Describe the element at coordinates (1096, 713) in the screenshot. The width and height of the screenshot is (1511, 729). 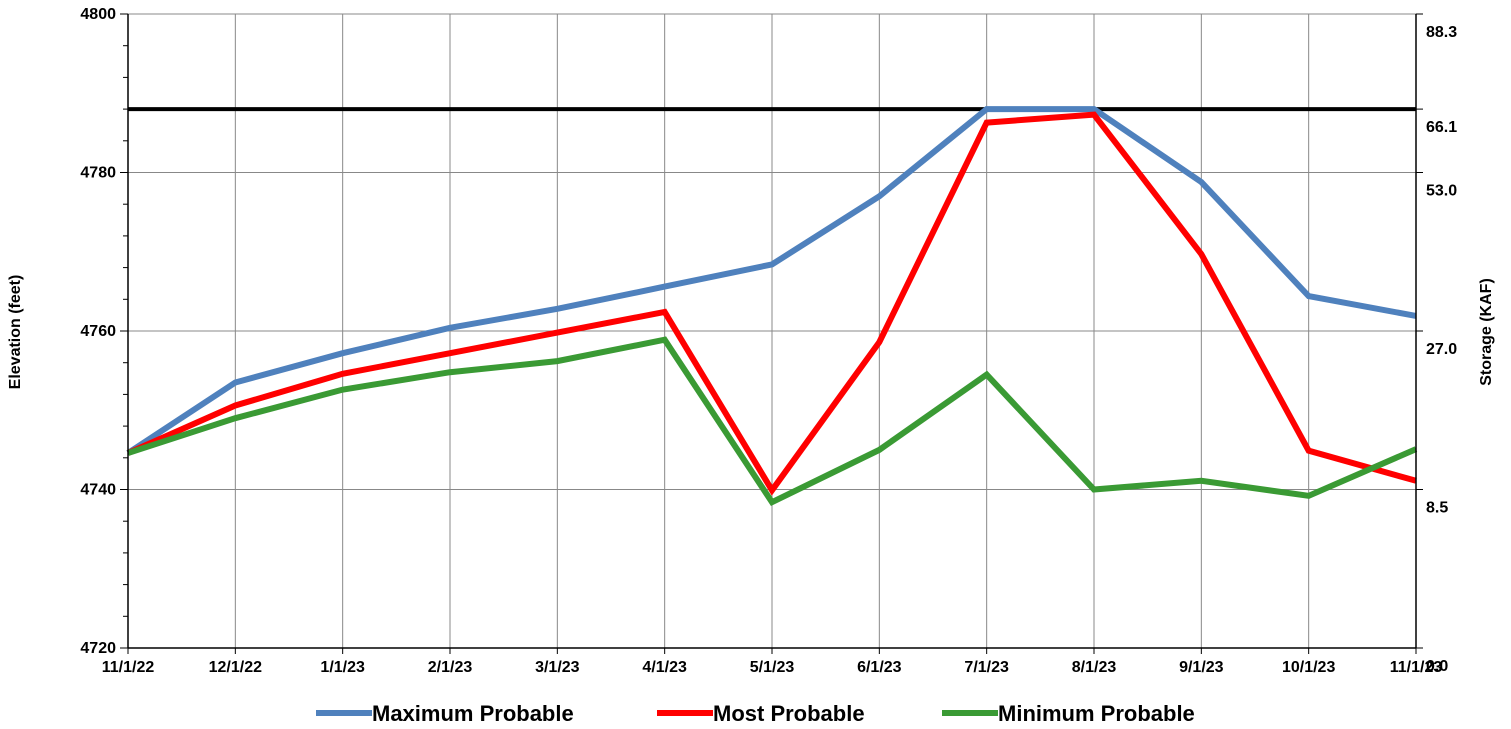
I see `legend-label: Minimum Probable` at that location.